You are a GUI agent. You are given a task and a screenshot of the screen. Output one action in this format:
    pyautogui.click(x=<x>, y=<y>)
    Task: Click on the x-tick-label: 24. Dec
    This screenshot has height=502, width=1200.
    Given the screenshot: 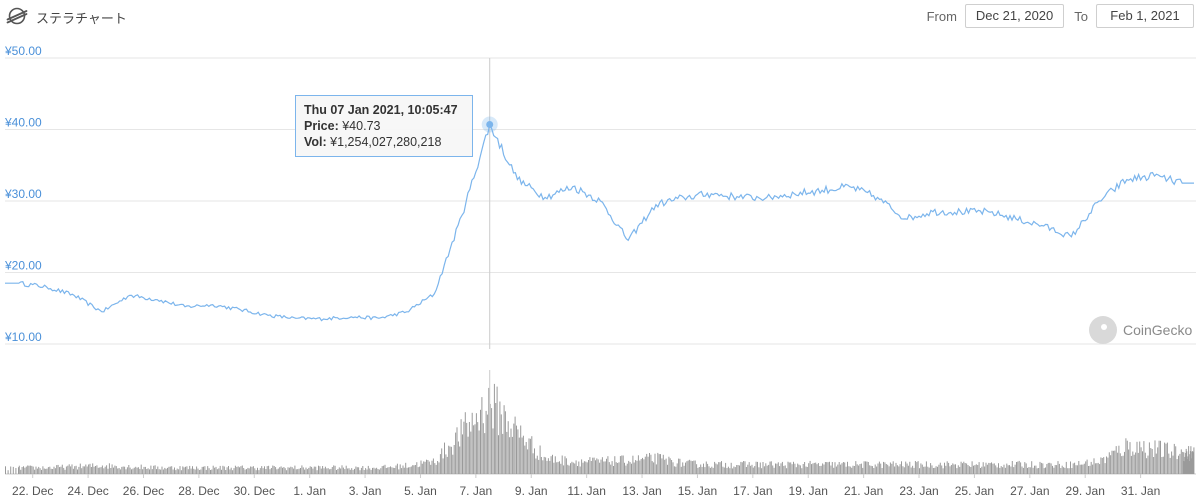 What is the action you would take?
    pyautogui.click(x=87, y=491)
    